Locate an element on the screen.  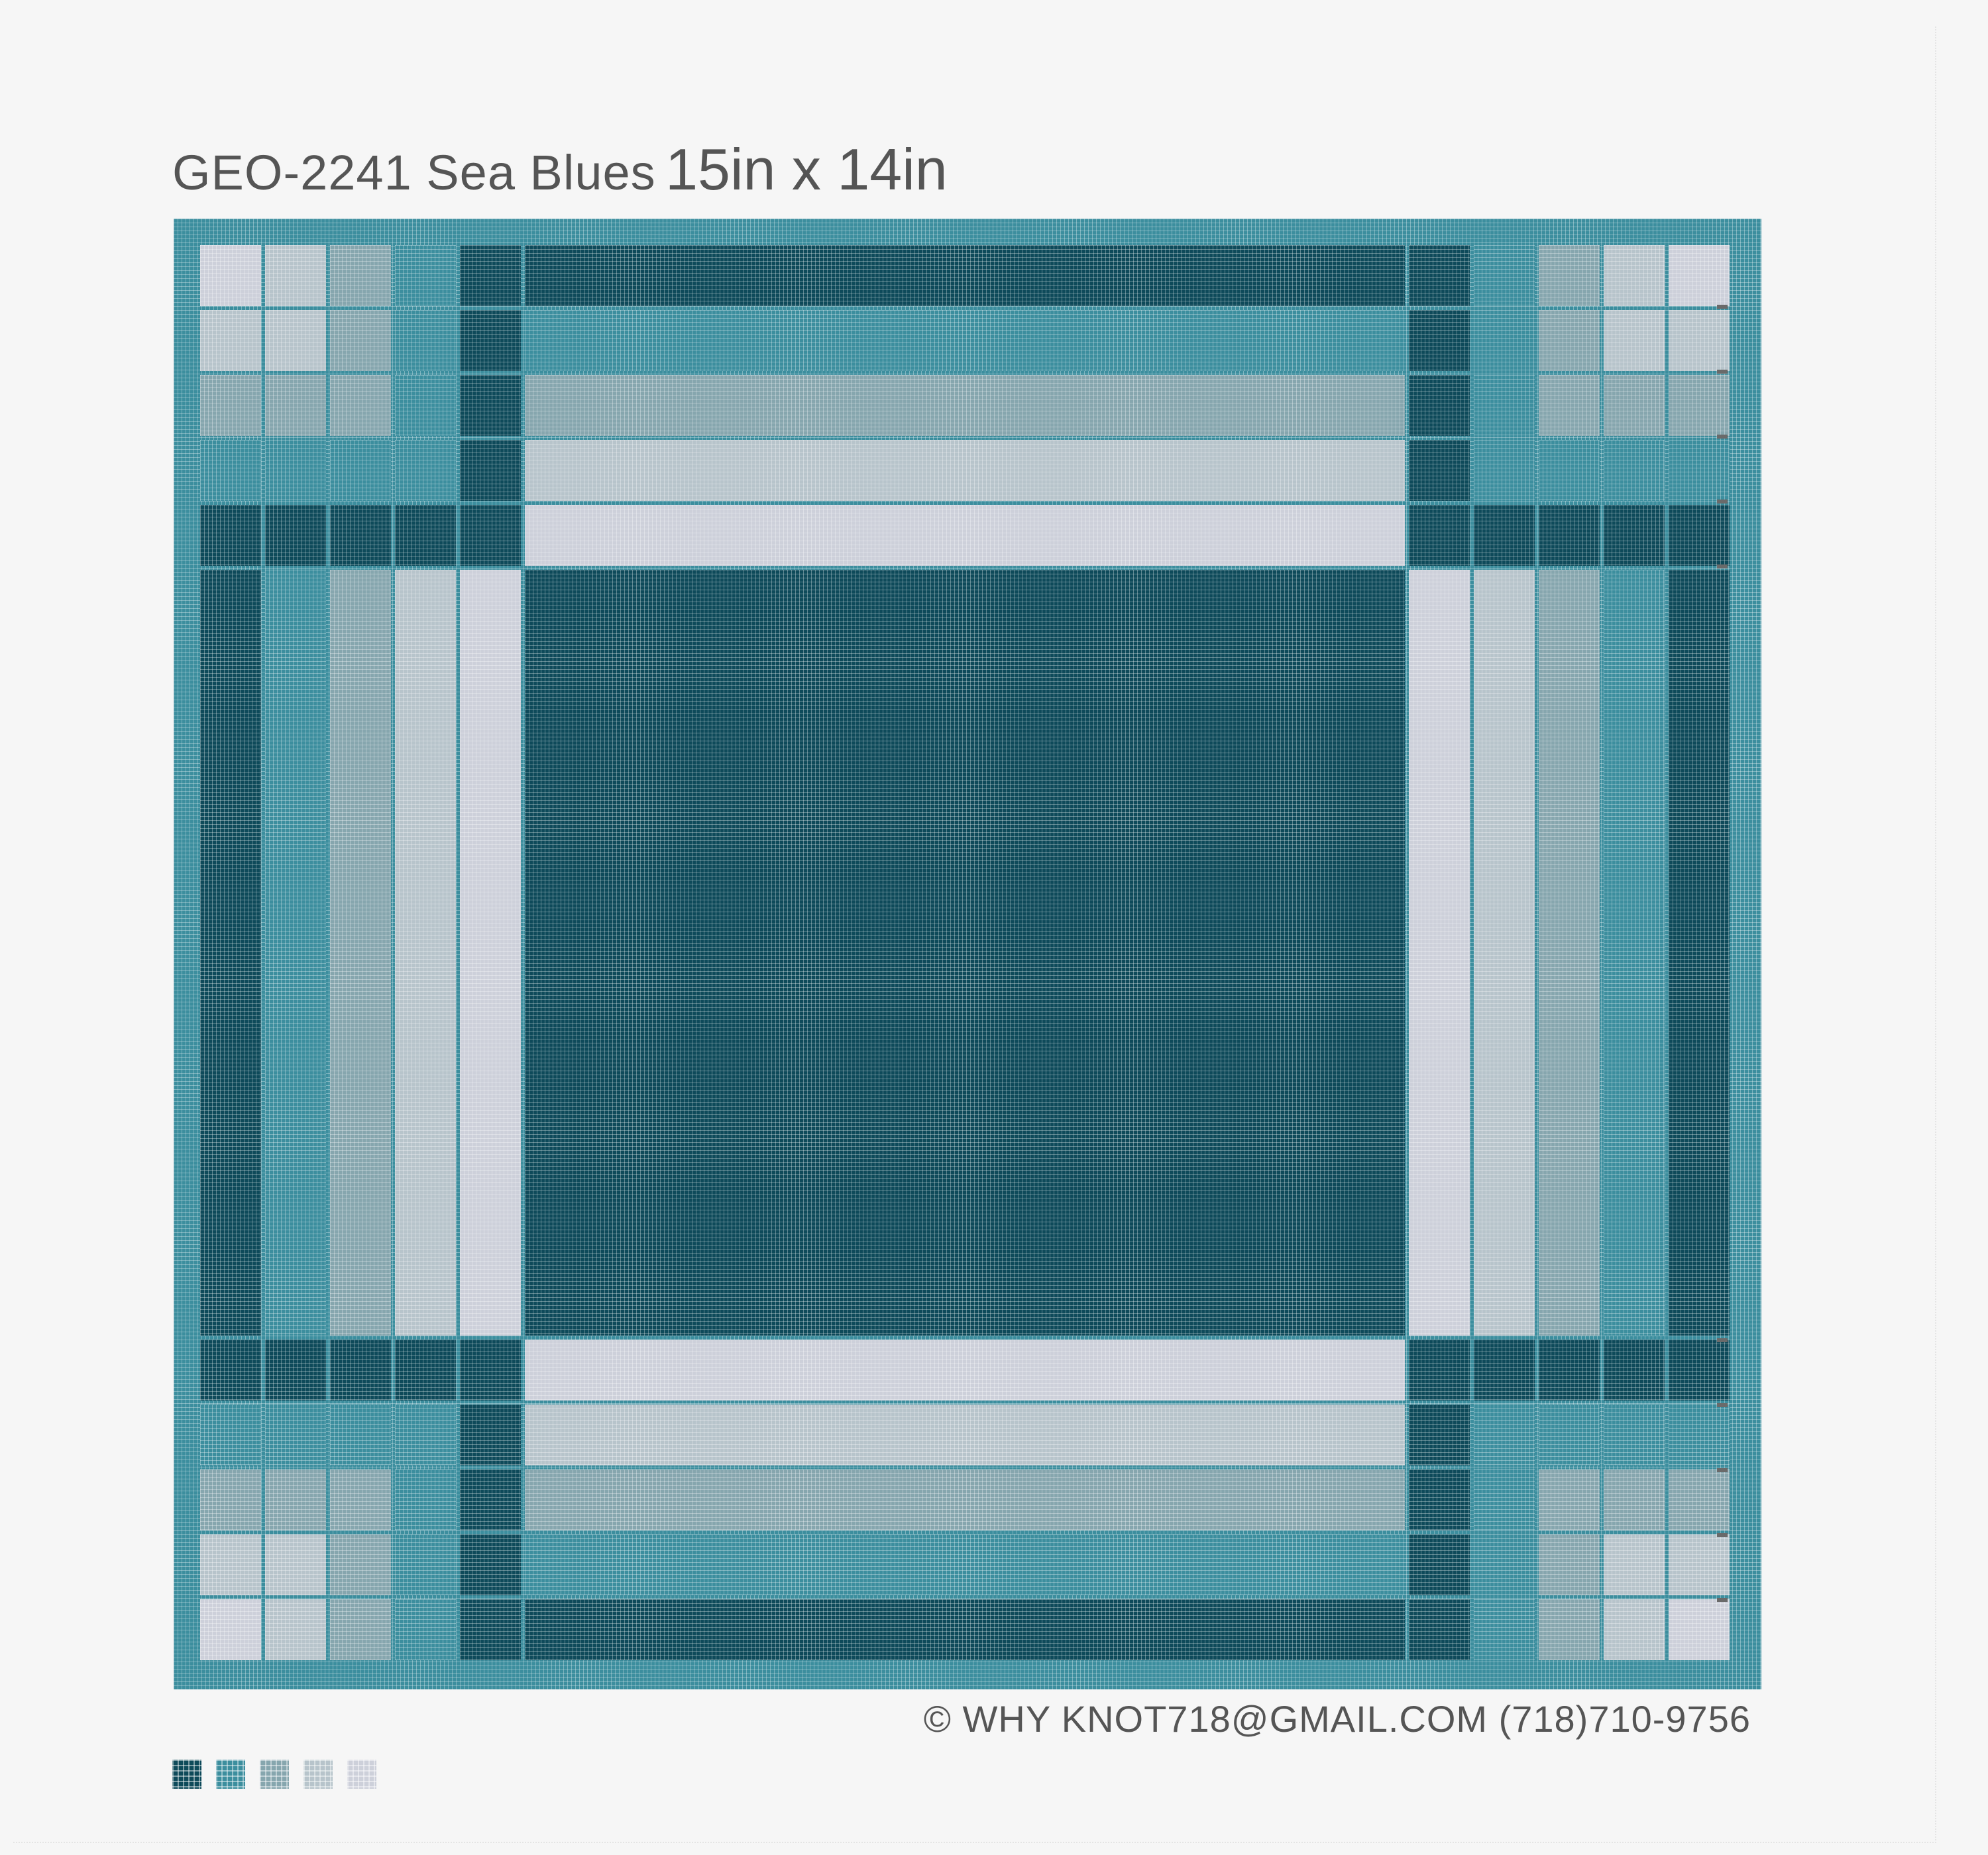
chart-title: GEO-2241 Sea Blues 15in x 14in is located at coordinates (560, 169).